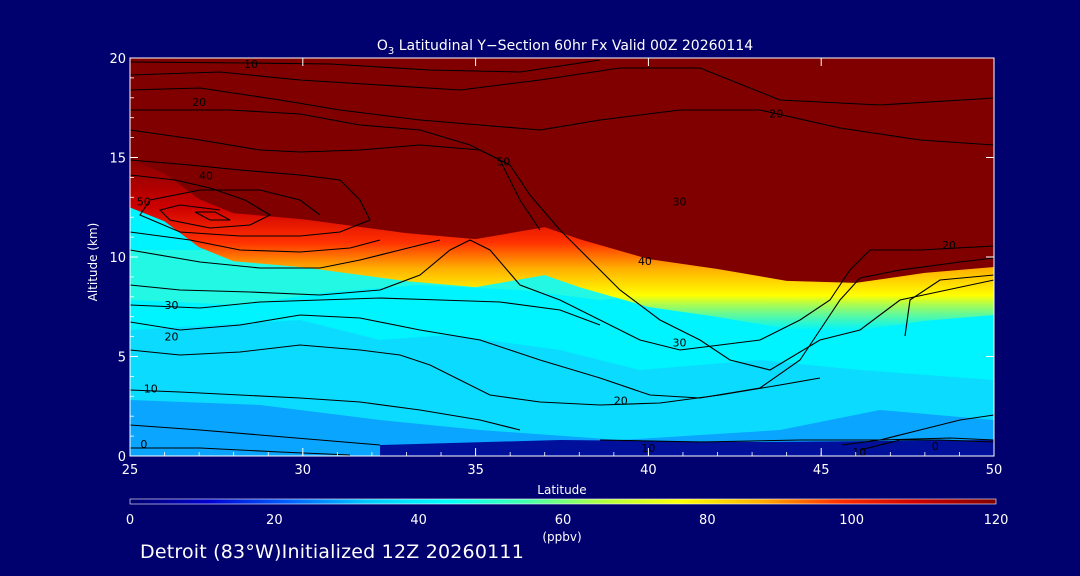 This screenshot has width=1080, height=576. Describe the element at coordinates (117, 159) in the screenshot. I see `y-tick-label: 15` at that location.